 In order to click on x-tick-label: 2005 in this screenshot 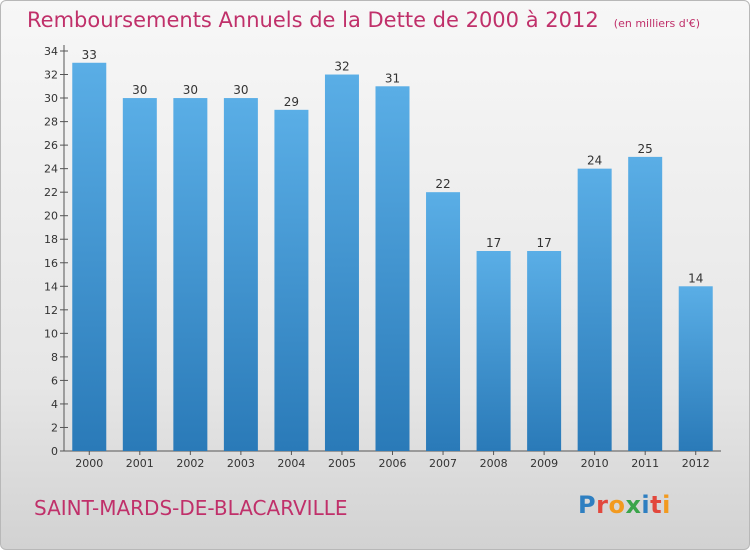, I will do `click(342, 463)`.